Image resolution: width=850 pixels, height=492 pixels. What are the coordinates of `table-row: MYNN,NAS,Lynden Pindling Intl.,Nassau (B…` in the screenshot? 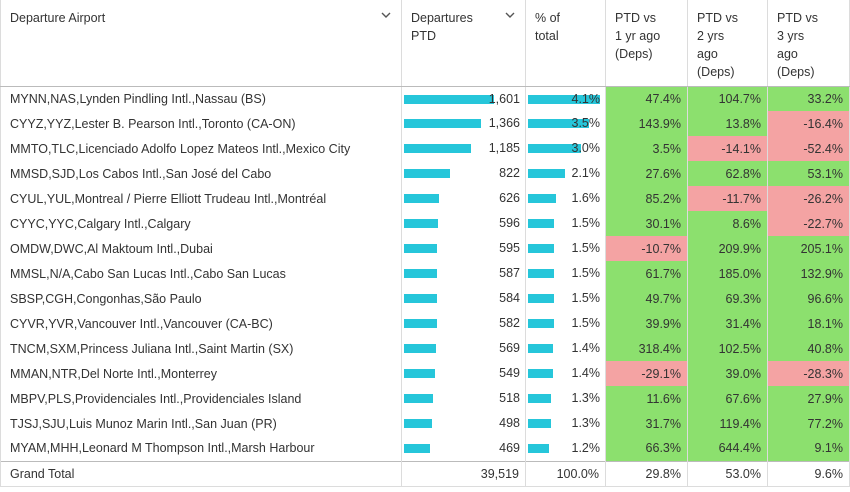 It's located at (425, 98).